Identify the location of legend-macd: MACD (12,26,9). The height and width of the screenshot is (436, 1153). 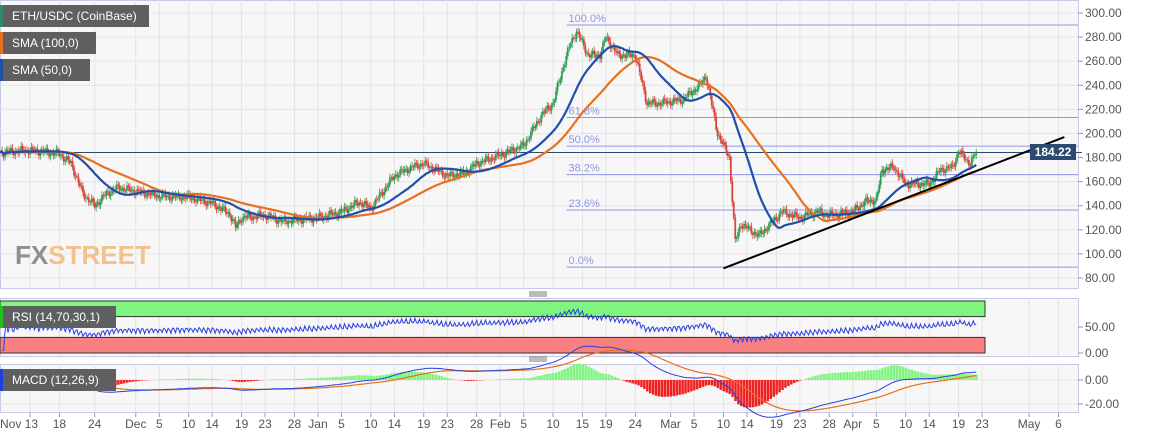
(58, 380).